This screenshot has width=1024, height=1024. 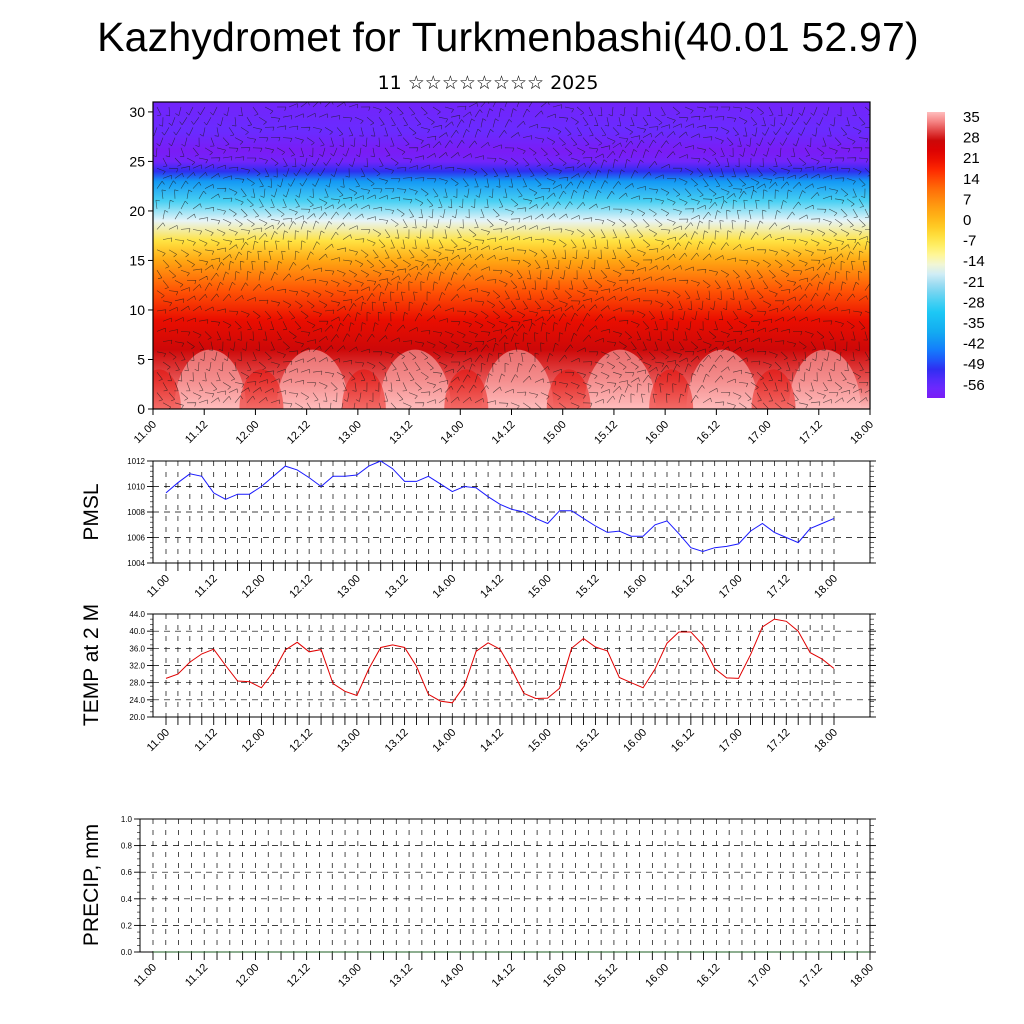 What do you see at coordinates (974, 364) in the screenshot?
I see `colorbar-label: -49` at bounding box center [974, 364].